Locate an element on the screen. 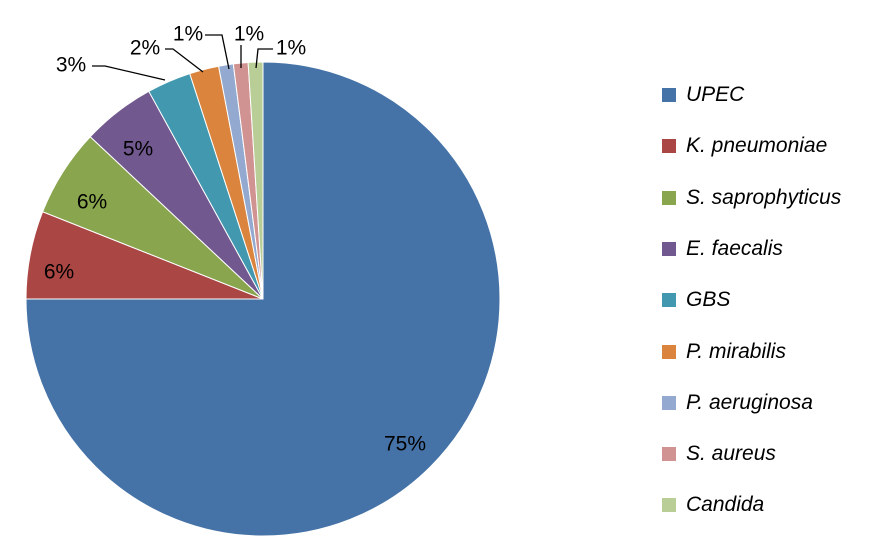  legend-item: GBS is located at coordinates (696, 300).